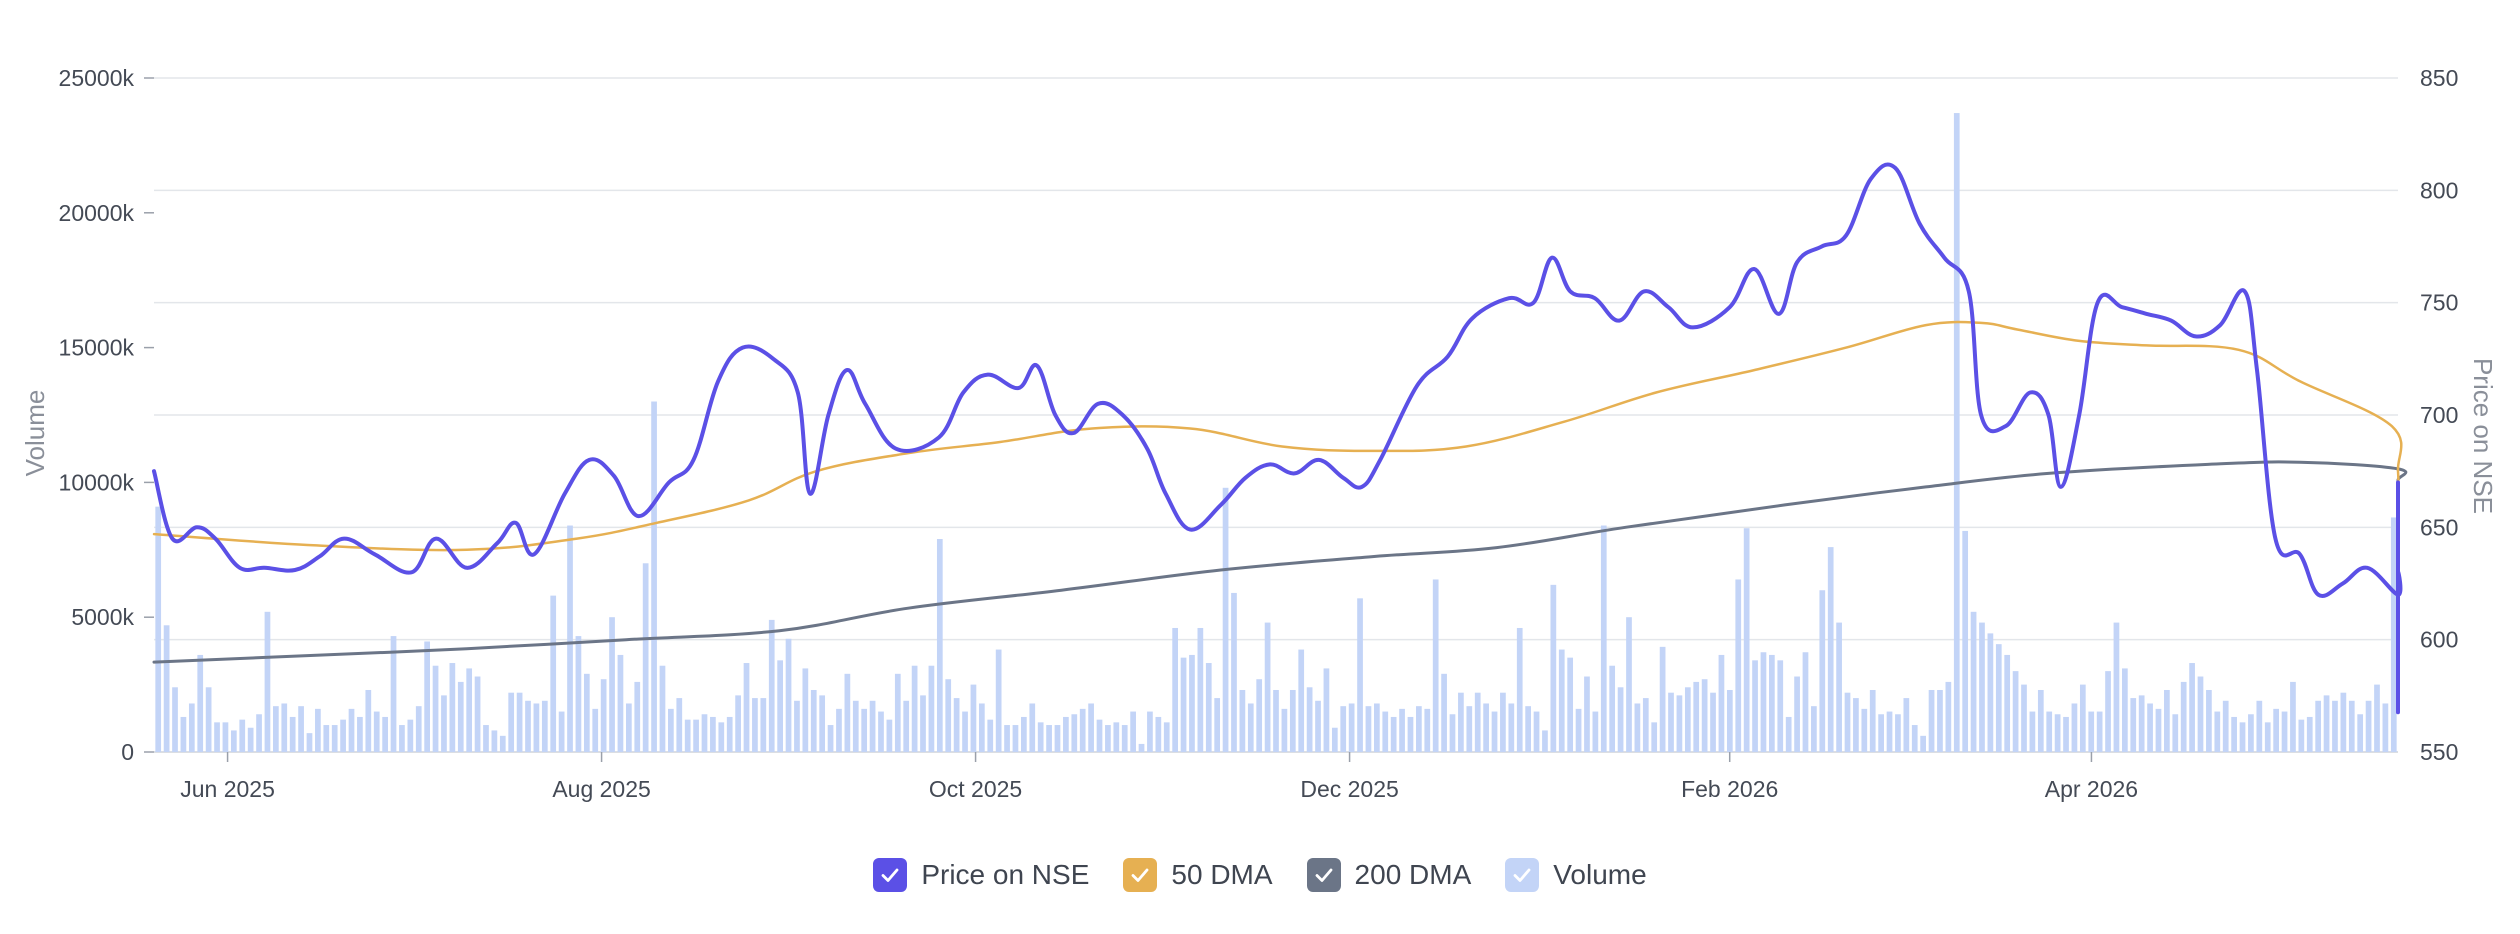  What do you see at coordinates (2439, 78) in the screenshot?
I see `right-axis-tick-label: 850` at bounding box center [2439, 78].